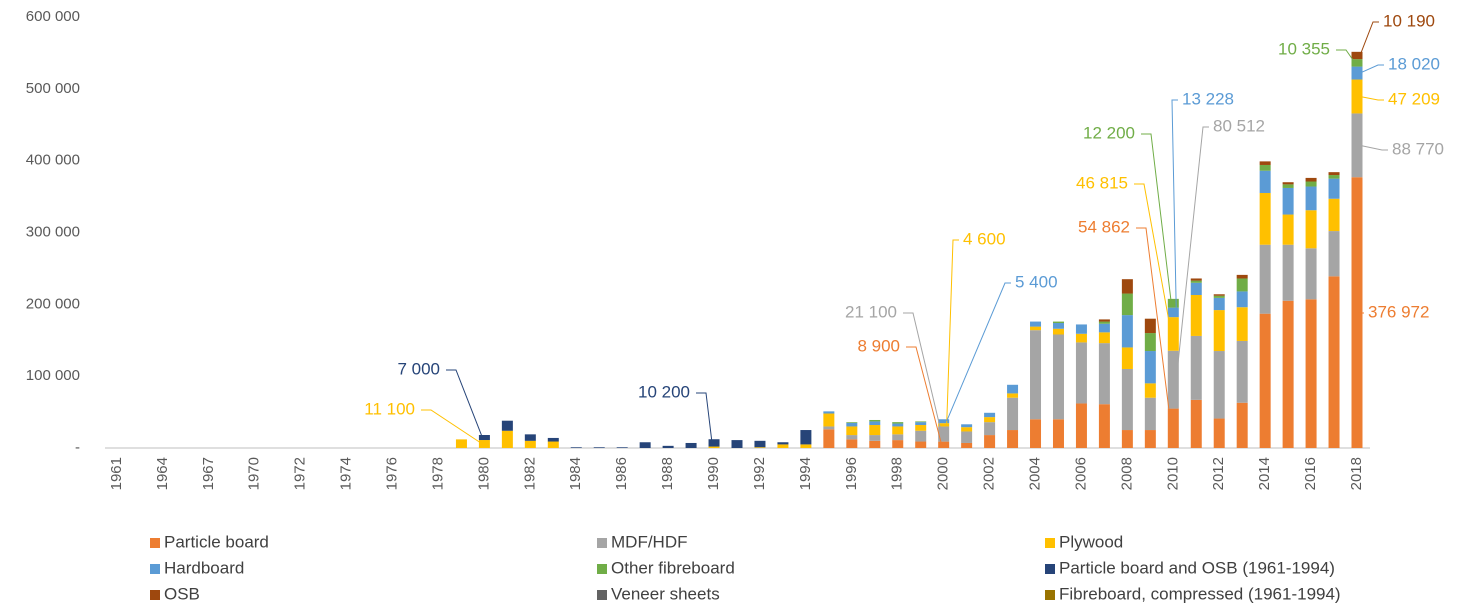 This screenshot has width=1459, height=610. What do you see at coordinates (529, 473) in the screenshot?
I see `x-tick-label: 1982` at bounding box center [529, 473].